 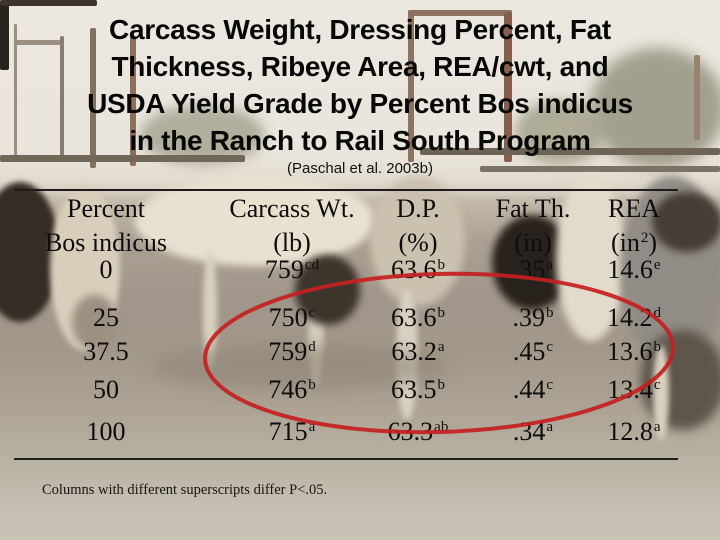 What do you see at coordinates (657, 265) in the screenshot?
I see `superscript: e` at bounding box center [657, 265].